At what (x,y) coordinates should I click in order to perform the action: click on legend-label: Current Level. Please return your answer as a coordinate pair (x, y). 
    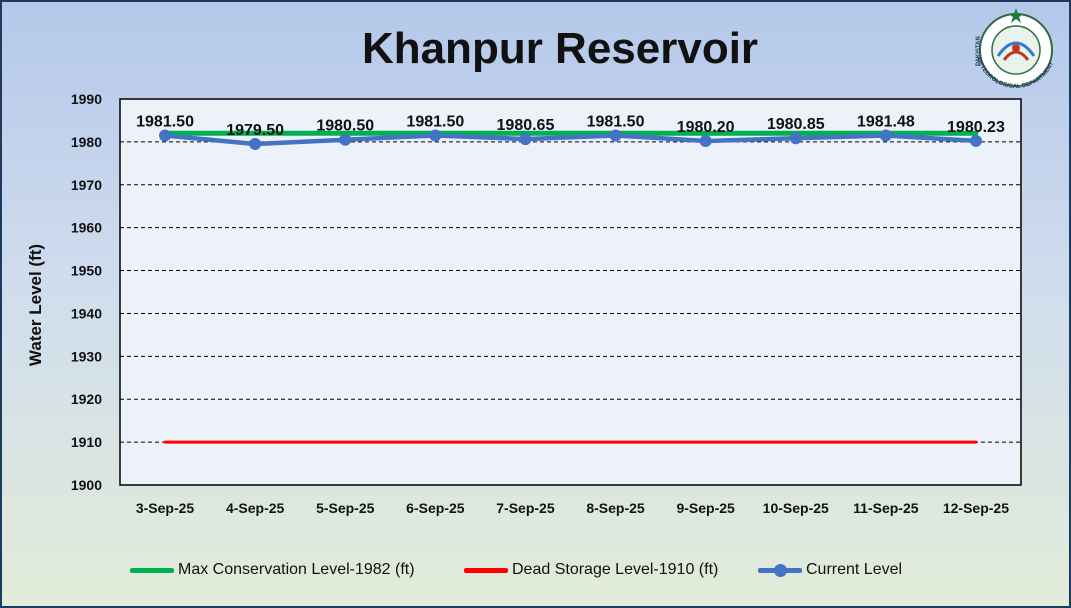
    Looking at the image, I should click on (854, 569).